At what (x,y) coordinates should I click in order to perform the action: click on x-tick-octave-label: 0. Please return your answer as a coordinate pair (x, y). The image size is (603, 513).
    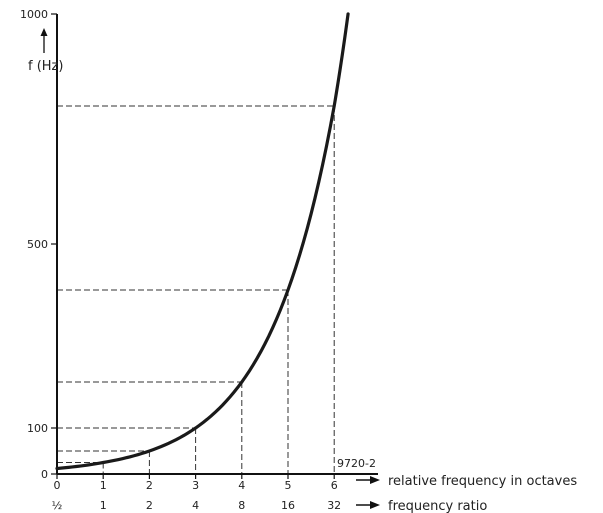
    Looking at the image, I should click on (57, 485).